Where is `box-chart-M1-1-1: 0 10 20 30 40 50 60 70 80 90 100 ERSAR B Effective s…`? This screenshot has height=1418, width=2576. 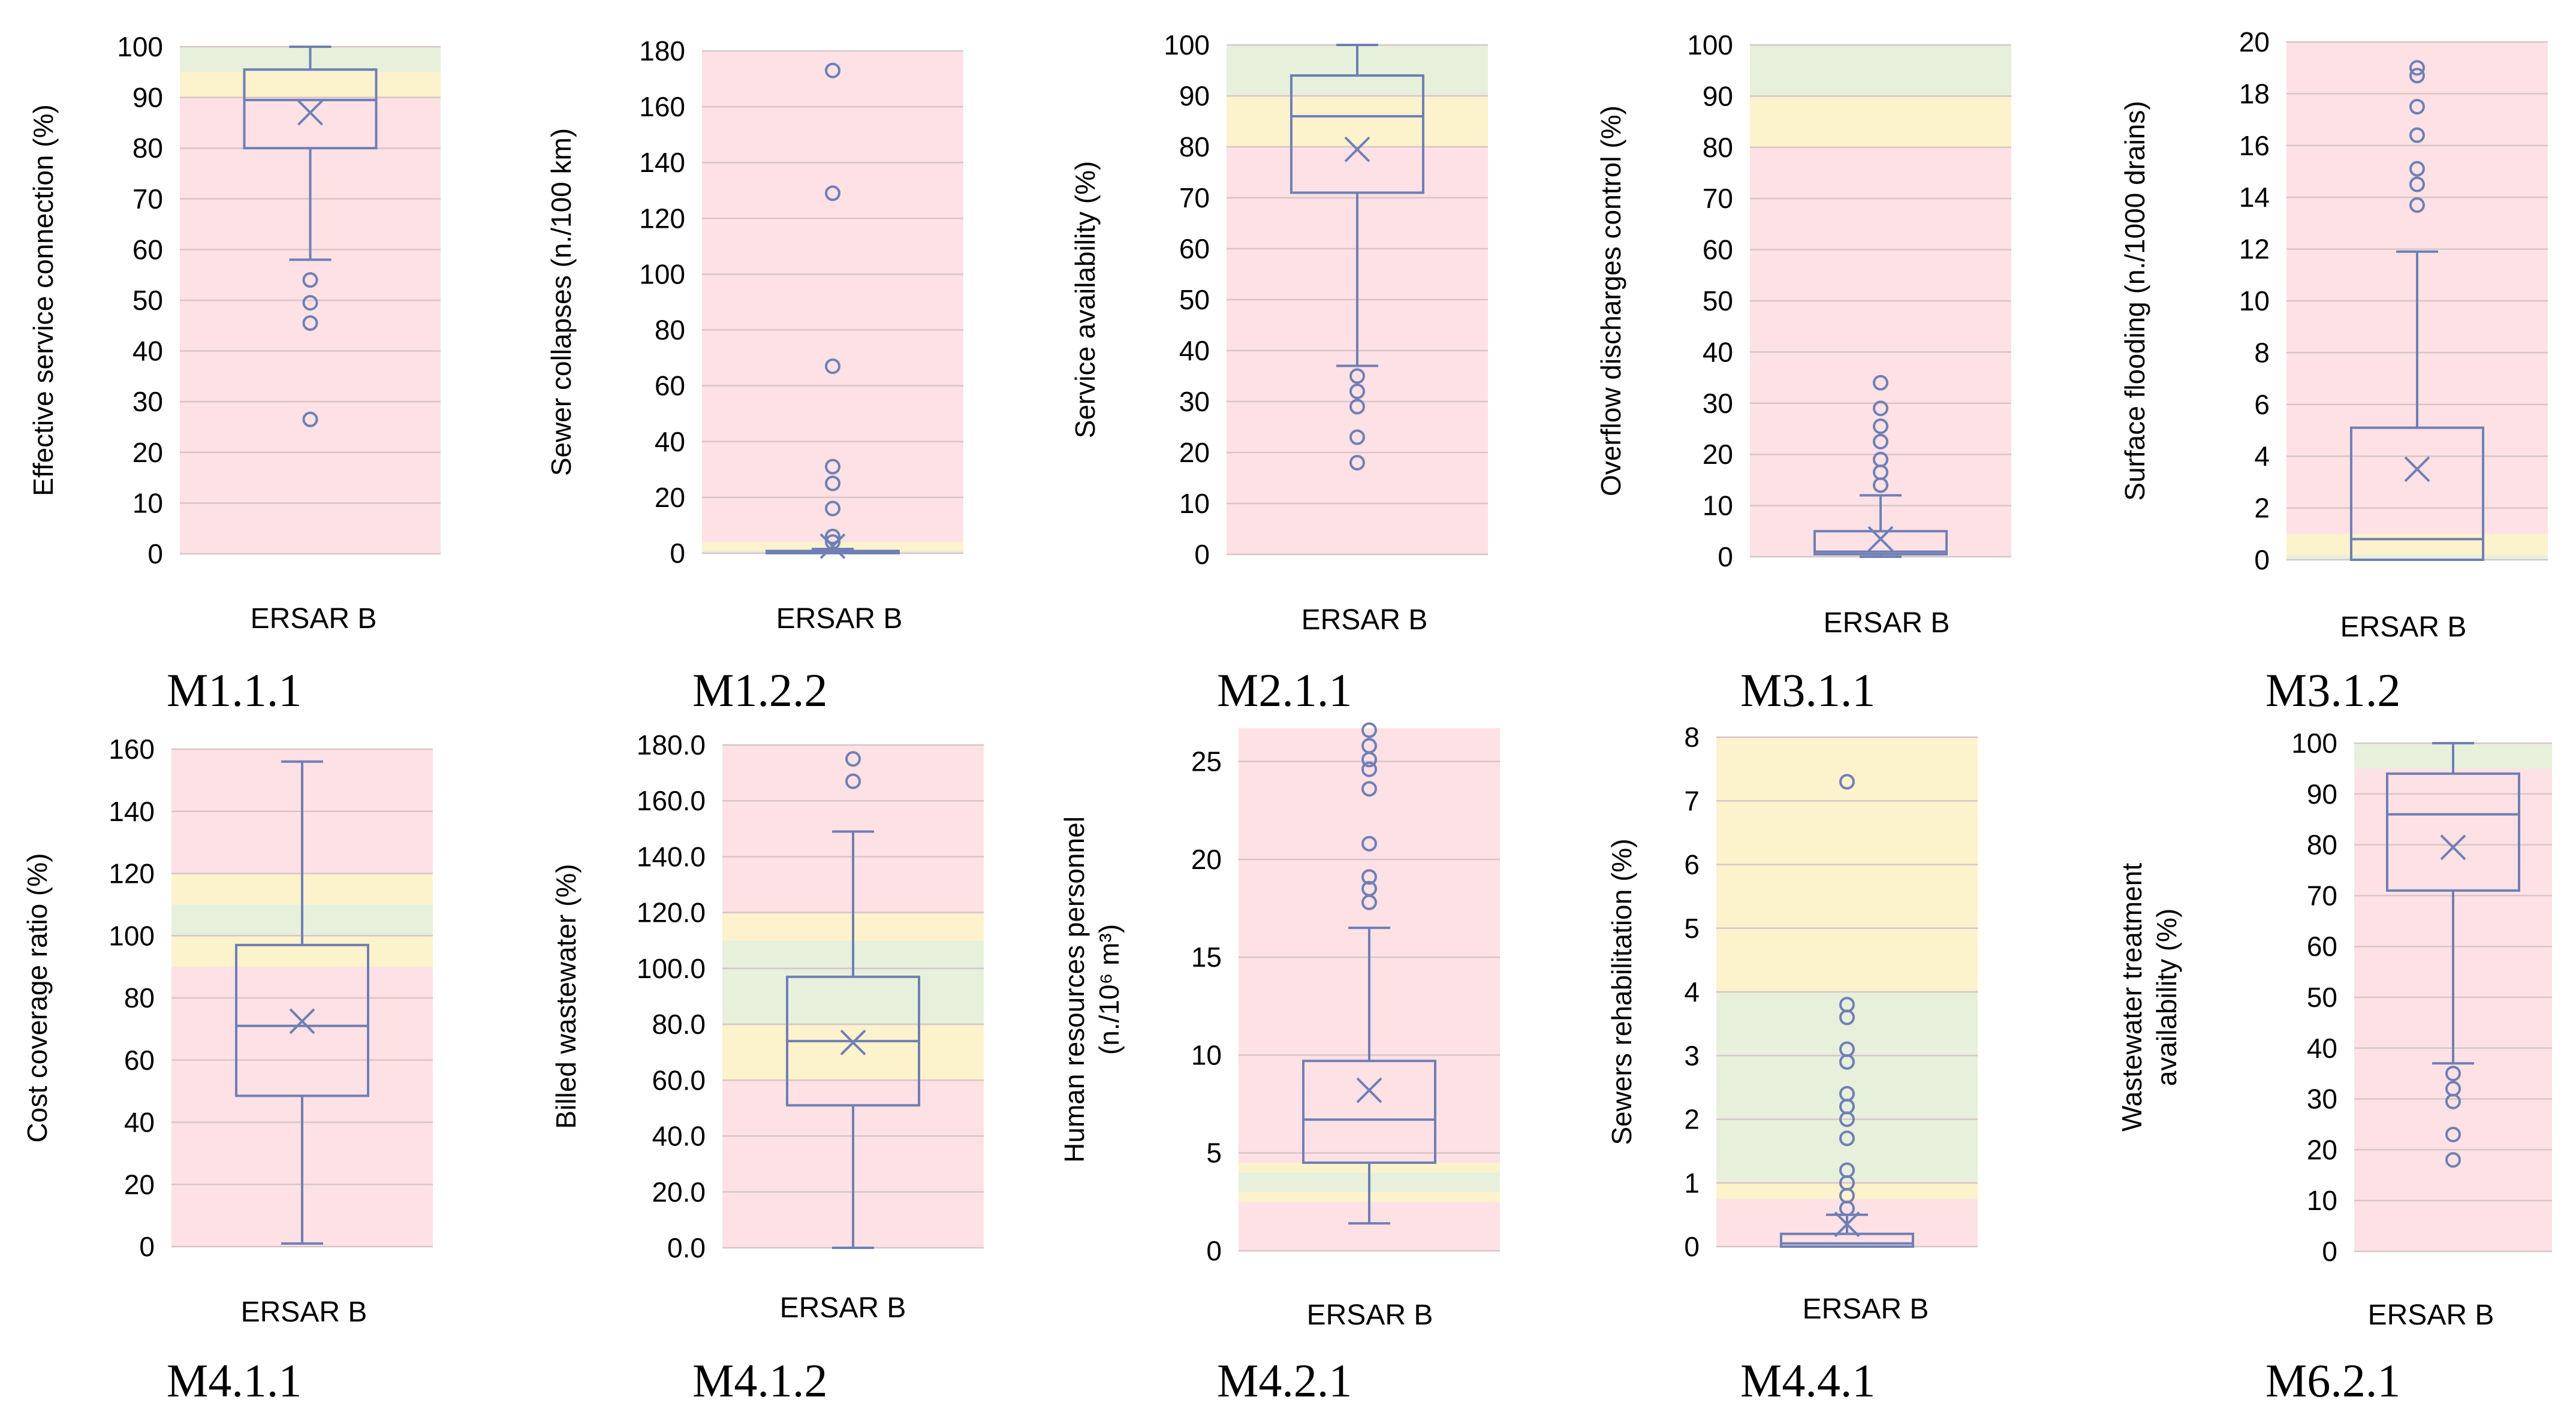 box-chart-M1-1-1: 0 10 20 30 40 50 60 70 80 90 100 ERSAR B Effective s… is located at coordinates (235, 374).